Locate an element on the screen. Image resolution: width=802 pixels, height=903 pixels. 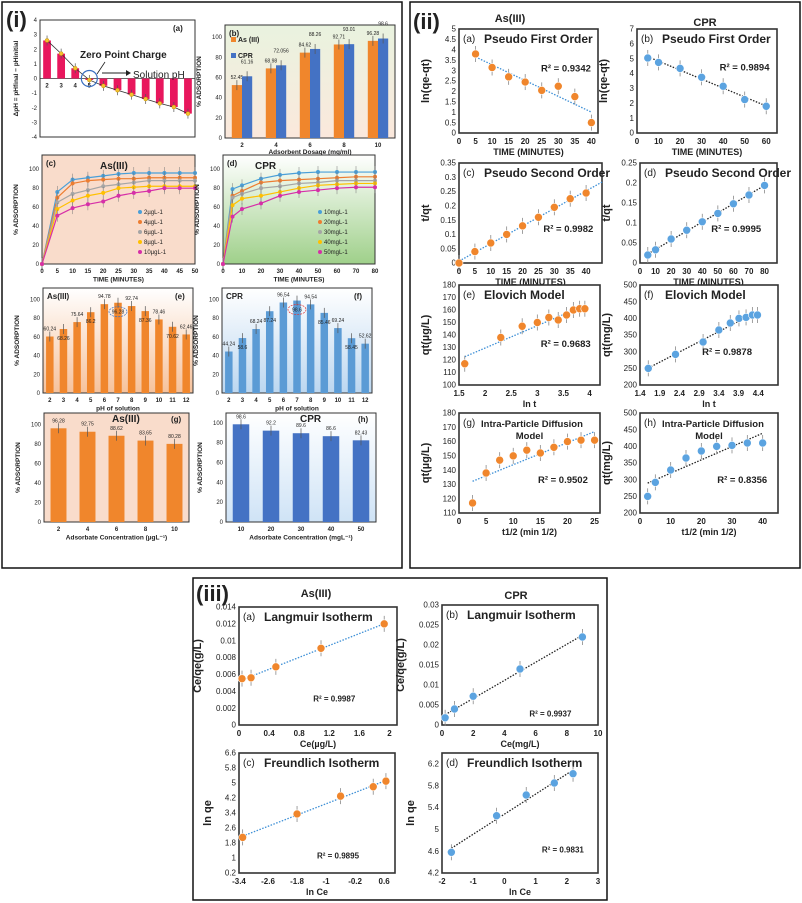
y-tick-label: 0.35 is located at coordinates (448, 163).